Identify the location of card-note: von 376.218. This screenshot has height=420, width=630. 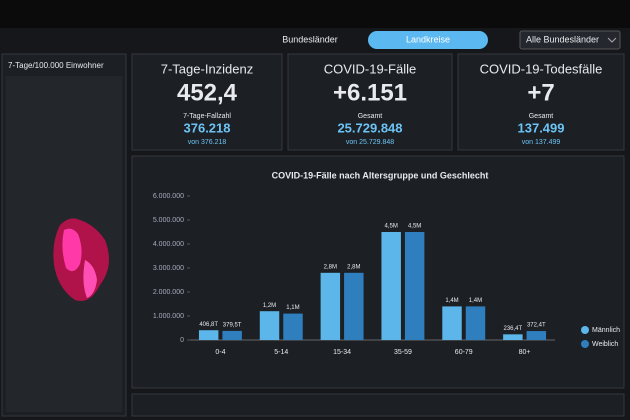
(207, 142).